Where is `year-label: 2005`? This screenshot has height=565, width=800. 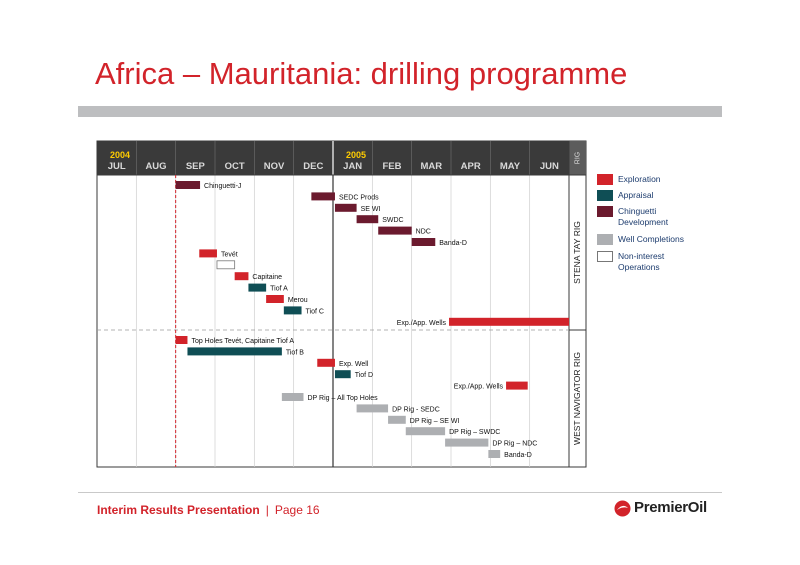 year-label: 2005 is located at coordinates (356, 155).